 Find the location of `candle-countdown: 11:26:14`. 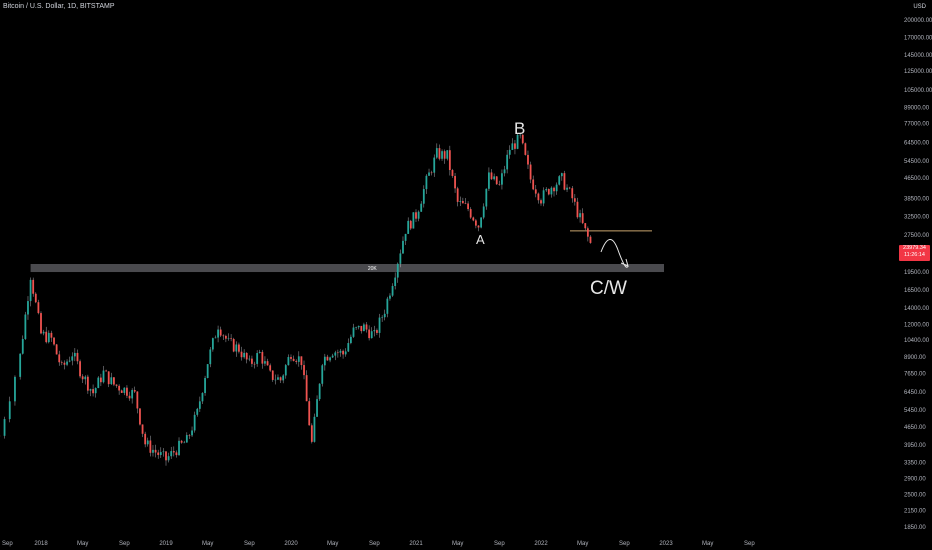

candle-countdown: 11:26:14 is located at coordinates (914, 255).